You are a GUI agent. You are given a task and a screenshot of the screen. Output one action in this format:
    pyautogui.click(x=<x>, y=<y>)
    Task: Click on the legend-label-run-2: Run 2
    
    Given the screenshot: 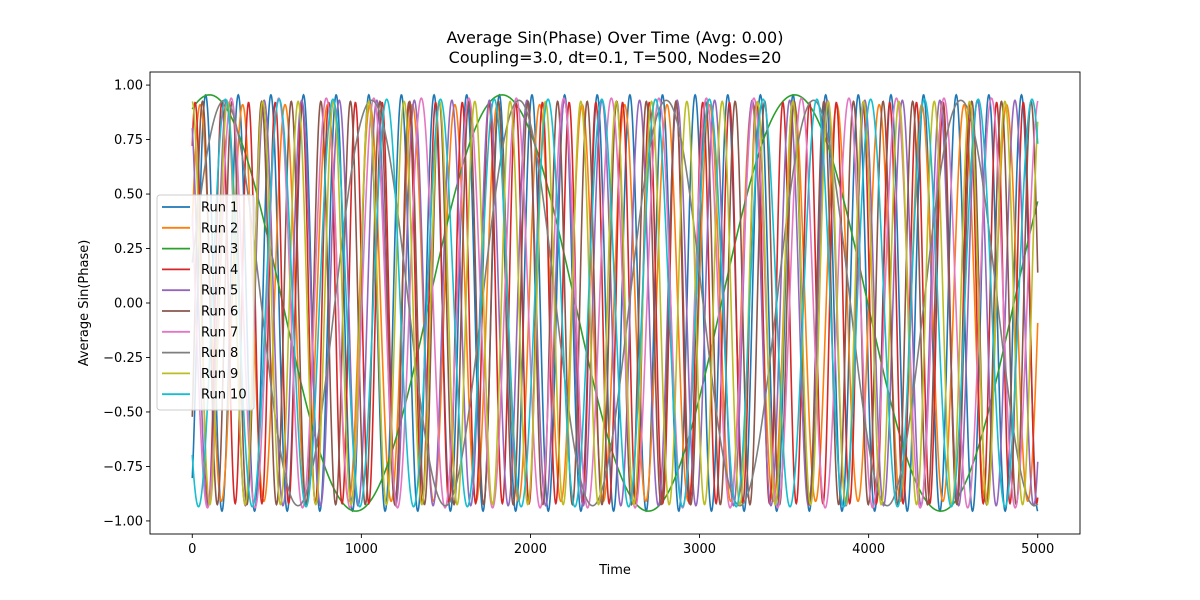 What is the action you would take?
    pyautogui.click(x=219, y=228)
    